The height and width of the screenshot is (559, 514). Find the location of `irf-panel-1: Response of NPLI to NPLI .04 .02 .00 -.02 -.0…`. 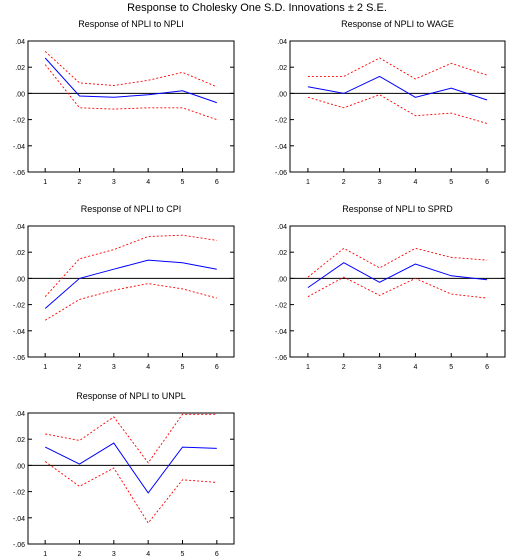

irf-panel-1: Response of NPLI to NPLI .04 .02 .00 -.02 -.0… is located at coordinates (124, 102).